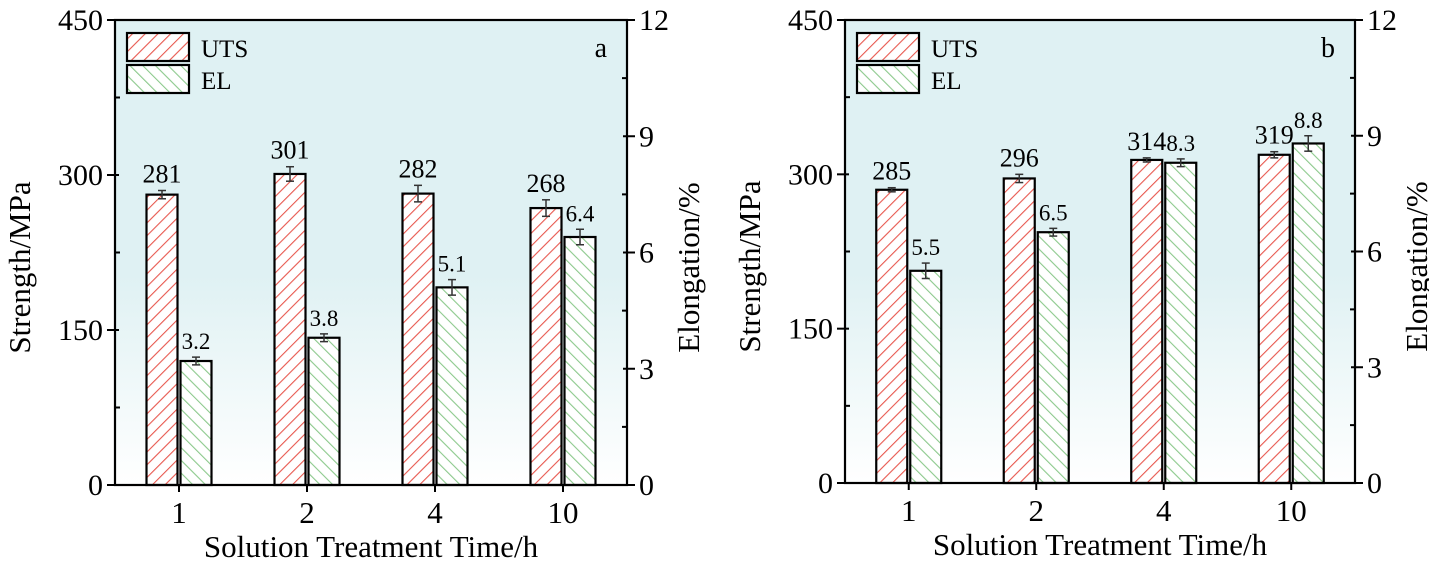  Describe the element at coordinates (601, 48) in the screenshot. I see `panel-label: a` at that location.